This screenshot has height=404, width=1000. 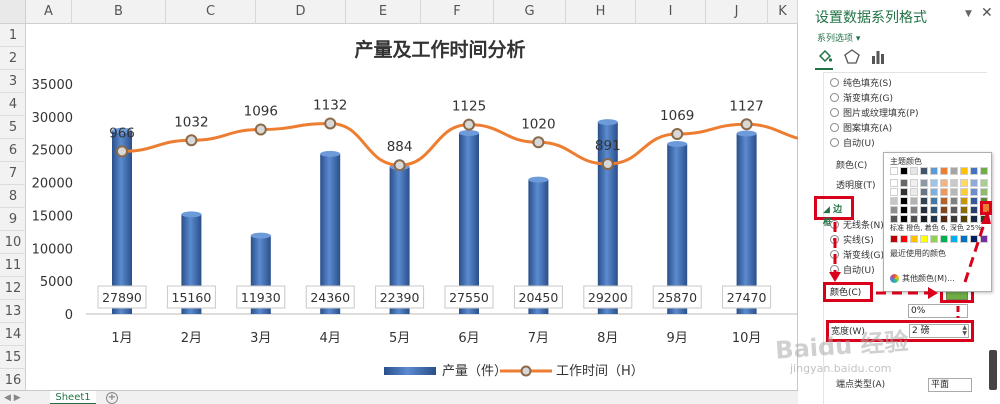 I want to click on chart-legend: 产量（件） 工作时间（H）, so click(x=514, y=371).